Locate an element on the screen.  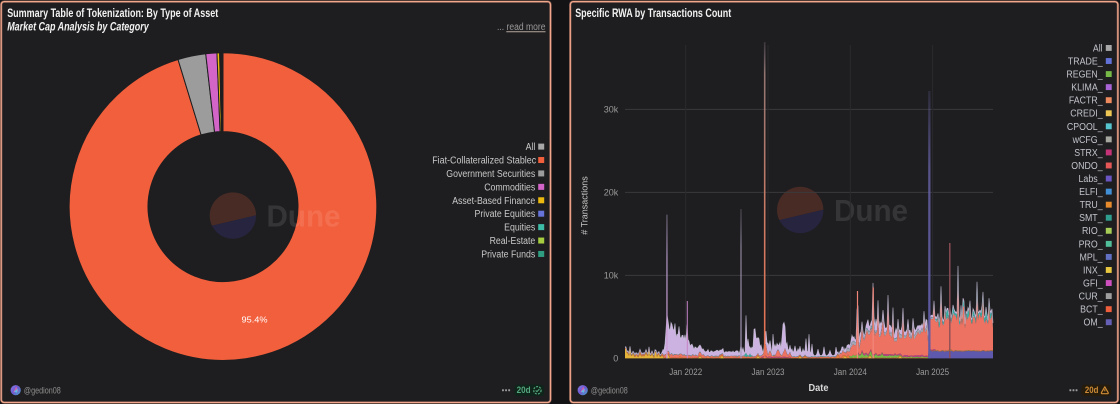
svg-text: Date is located at coordinates (819, 388).